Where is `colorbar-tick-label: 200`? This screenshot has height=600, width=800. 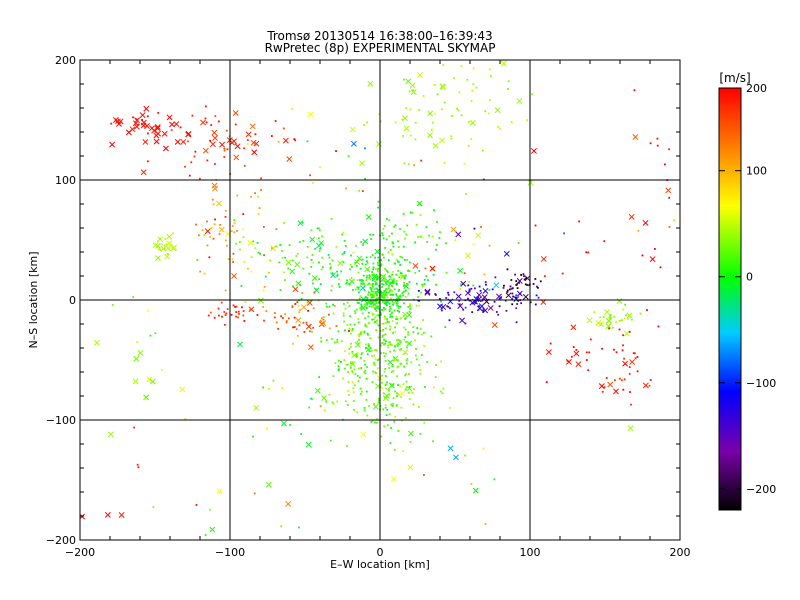
colorbar-tick-label: 200 is located at coordinates (756, 88).